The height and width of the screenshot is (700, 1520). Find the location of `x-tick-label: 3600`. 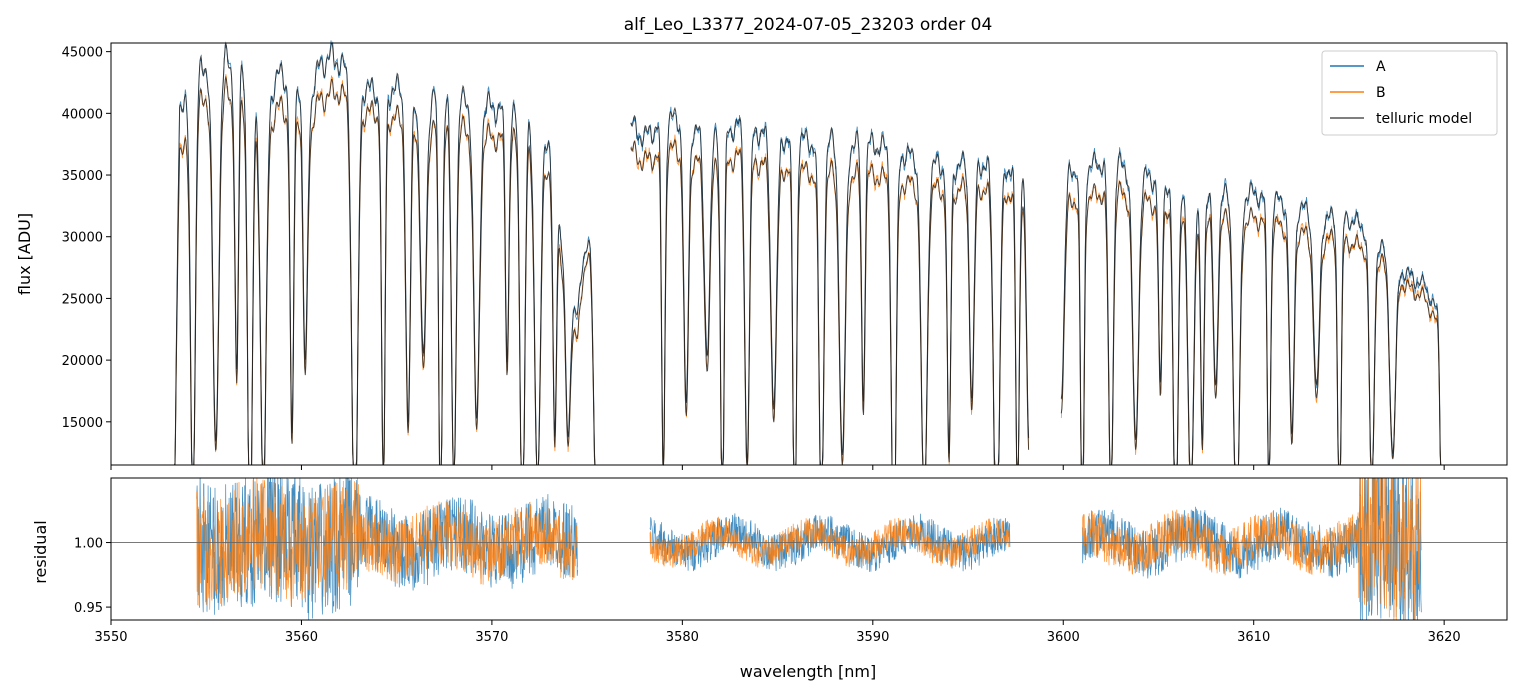

x-tick-label: 3600 is located at coordinates (1063, 637).